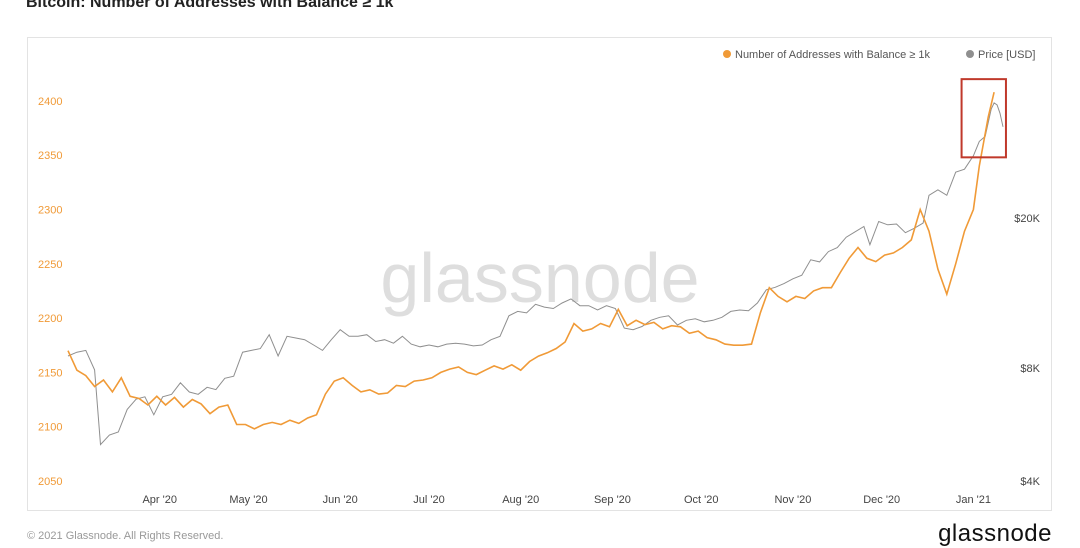  Describe the element at coordinates (1006, 55) in the screenshot. I see `legend-label-price: Price [USD]` at that location.